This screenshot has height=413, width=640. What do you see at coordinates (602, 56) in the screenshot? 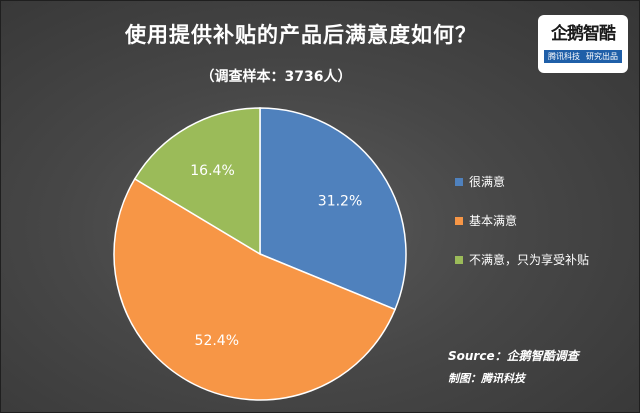
I see `logo-tag: 研究出品` at bounding box center [602, 56].